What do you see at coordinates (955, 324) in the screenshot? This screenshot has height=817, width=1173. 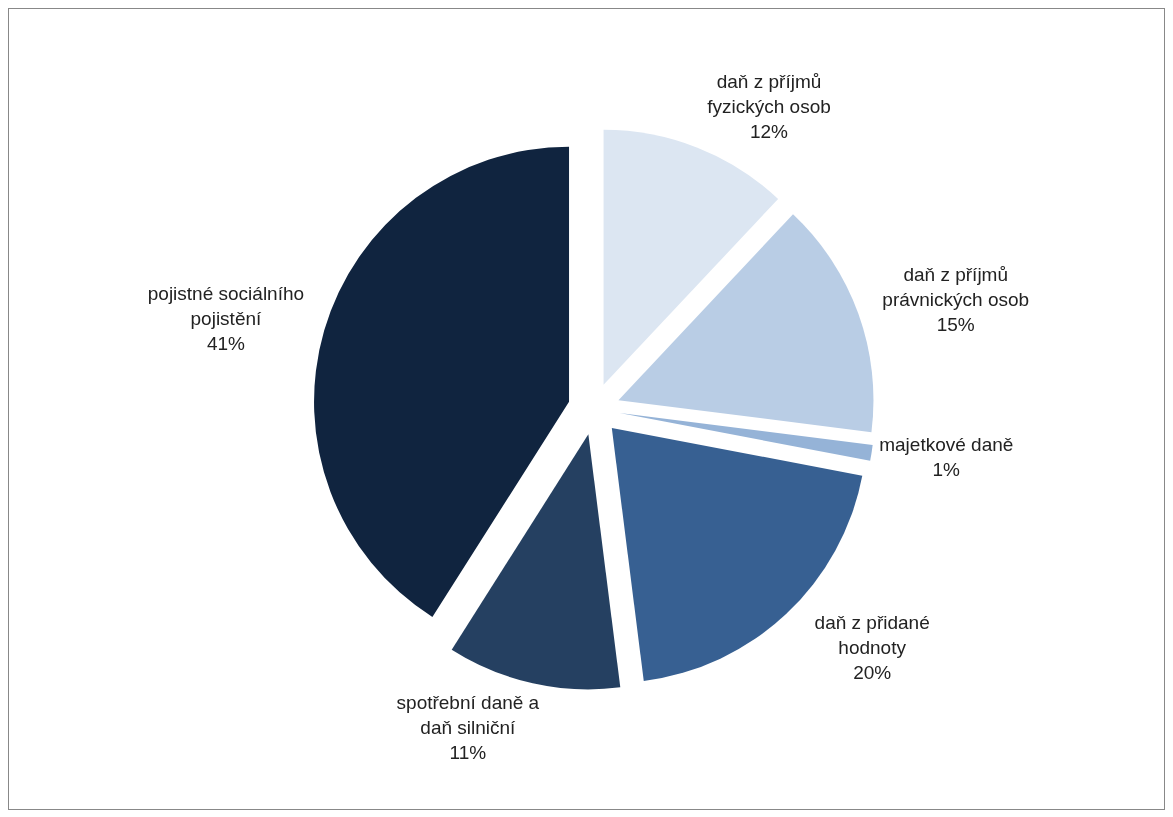 I see `data-label: 15%` at bounding box center [955, 324].